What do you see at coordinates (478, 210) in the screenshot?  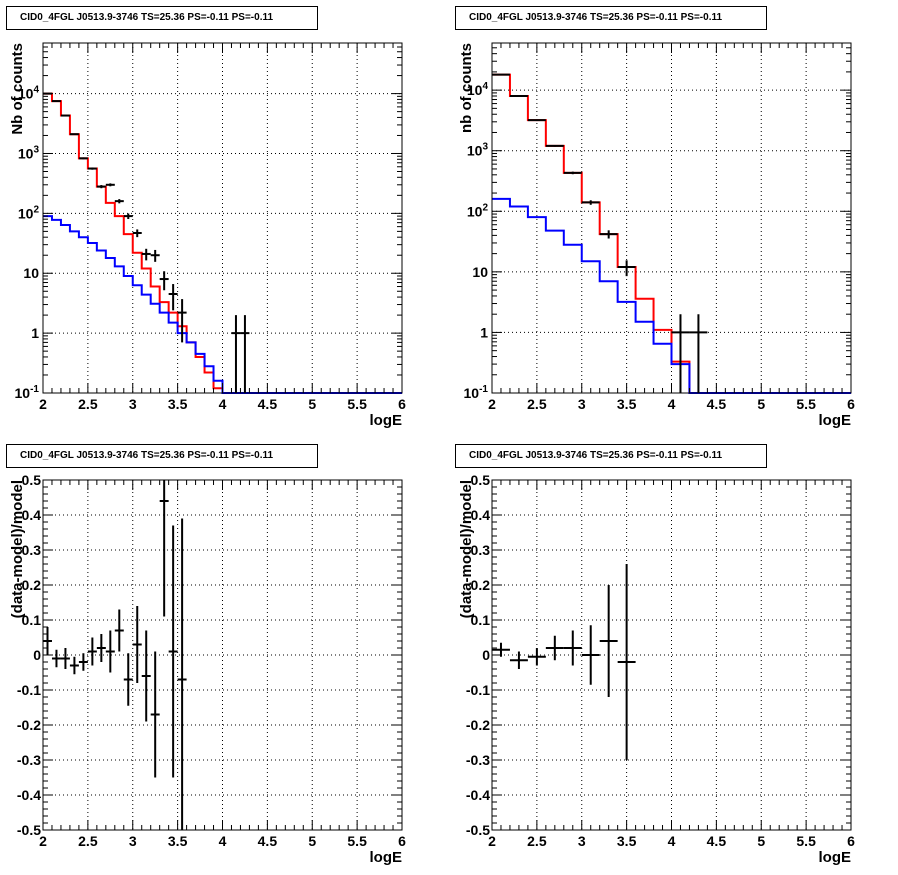 I see `y-tick-label: 10²` at bounding box center [478, 210].